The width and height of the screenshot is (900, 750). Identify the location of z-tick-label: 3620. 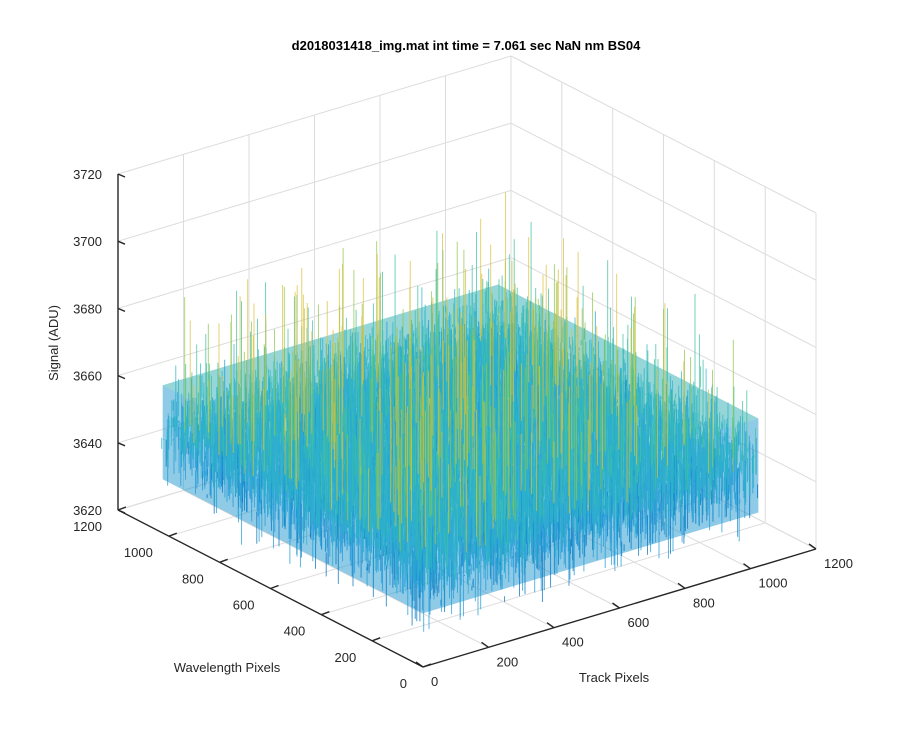
(87, 510).